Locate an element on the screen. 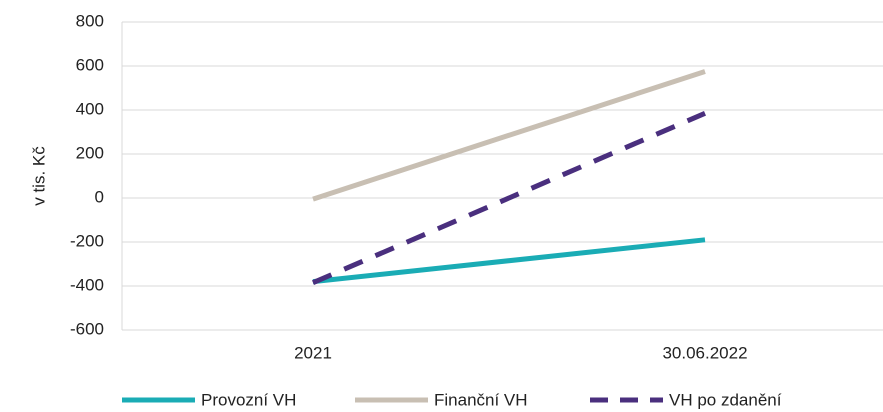 The width and height of the screenshot is (883, 412). y-tick-label: -600 is located at coordinates (87, 328).